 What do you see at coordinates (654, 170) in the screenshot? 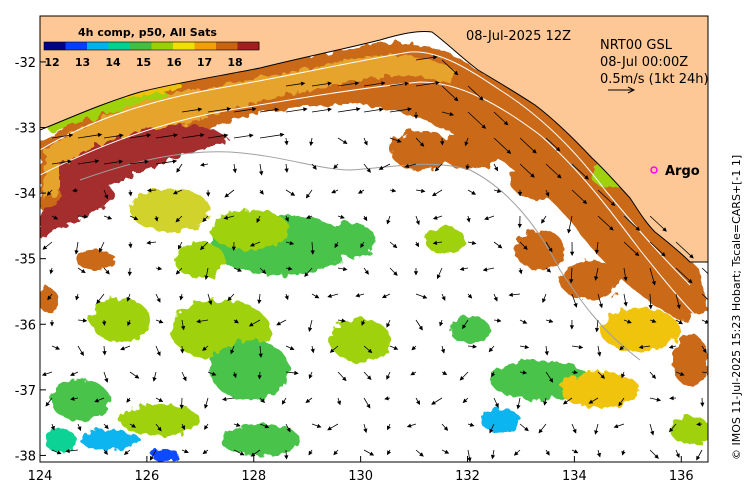
I see `argo-marker` at bounding box center [654, 170].